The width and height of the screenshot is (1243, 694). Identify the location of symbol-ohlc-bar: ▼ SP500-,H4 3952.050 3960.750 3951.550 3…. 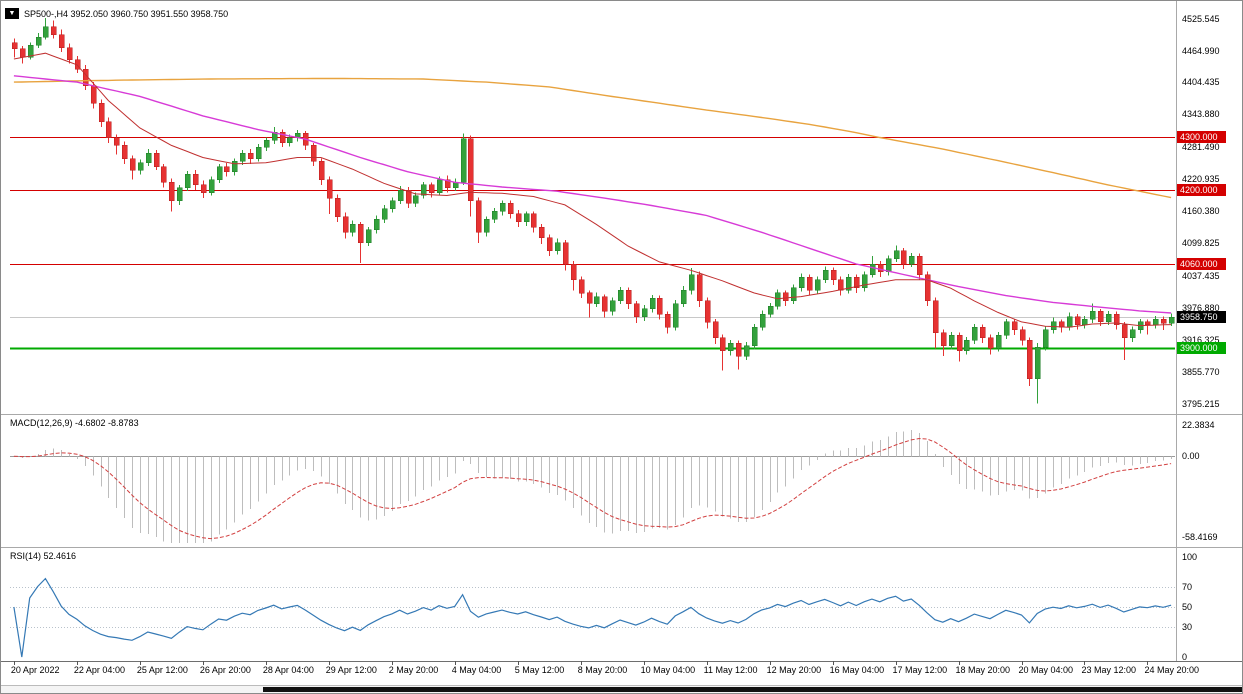
(116, 13).